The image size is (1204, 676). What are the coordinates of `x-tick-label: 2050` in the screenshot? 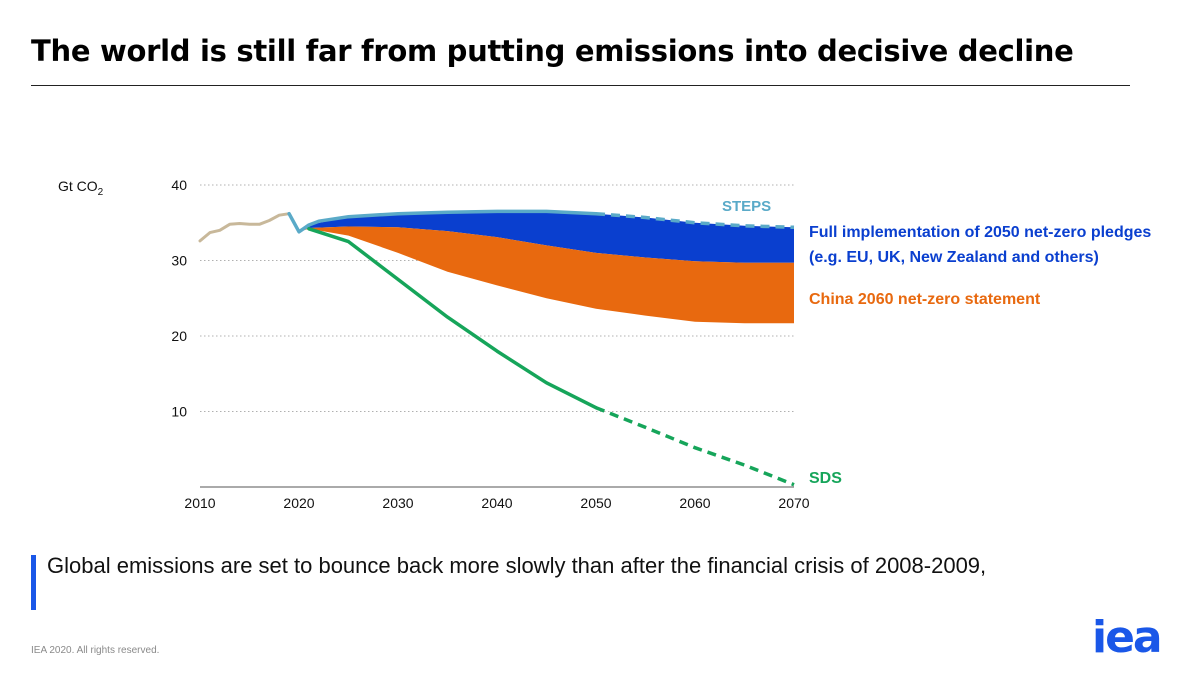 It's located at (595, 503).